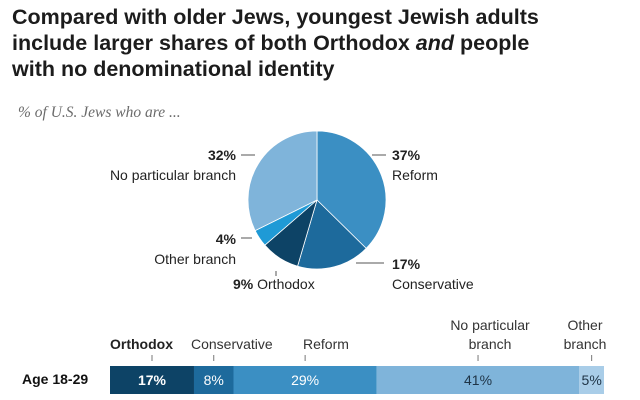  What do you see at coordinates (243, 284) in the screenshot?
I see `pie-label-orthodox-pct: 9%` at bounding box center [243, 284].